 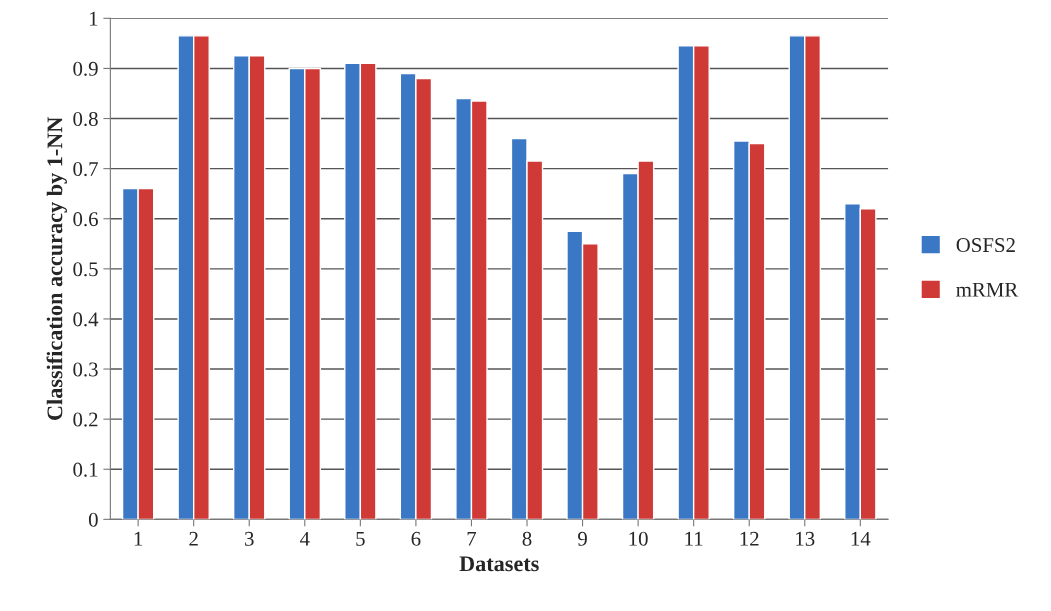 I want to click on x-tick-label: 8, so click(x=527, y=538).